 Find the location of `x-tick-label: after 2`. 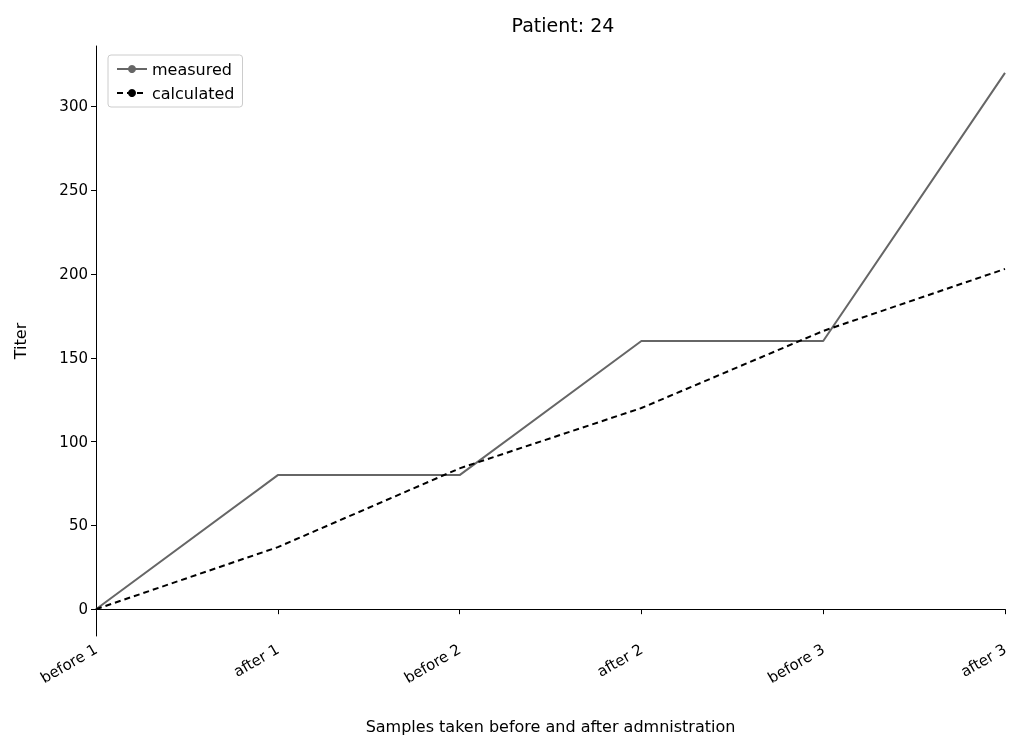

x-tick-label: after 2 is located at coordinates (619, 660).